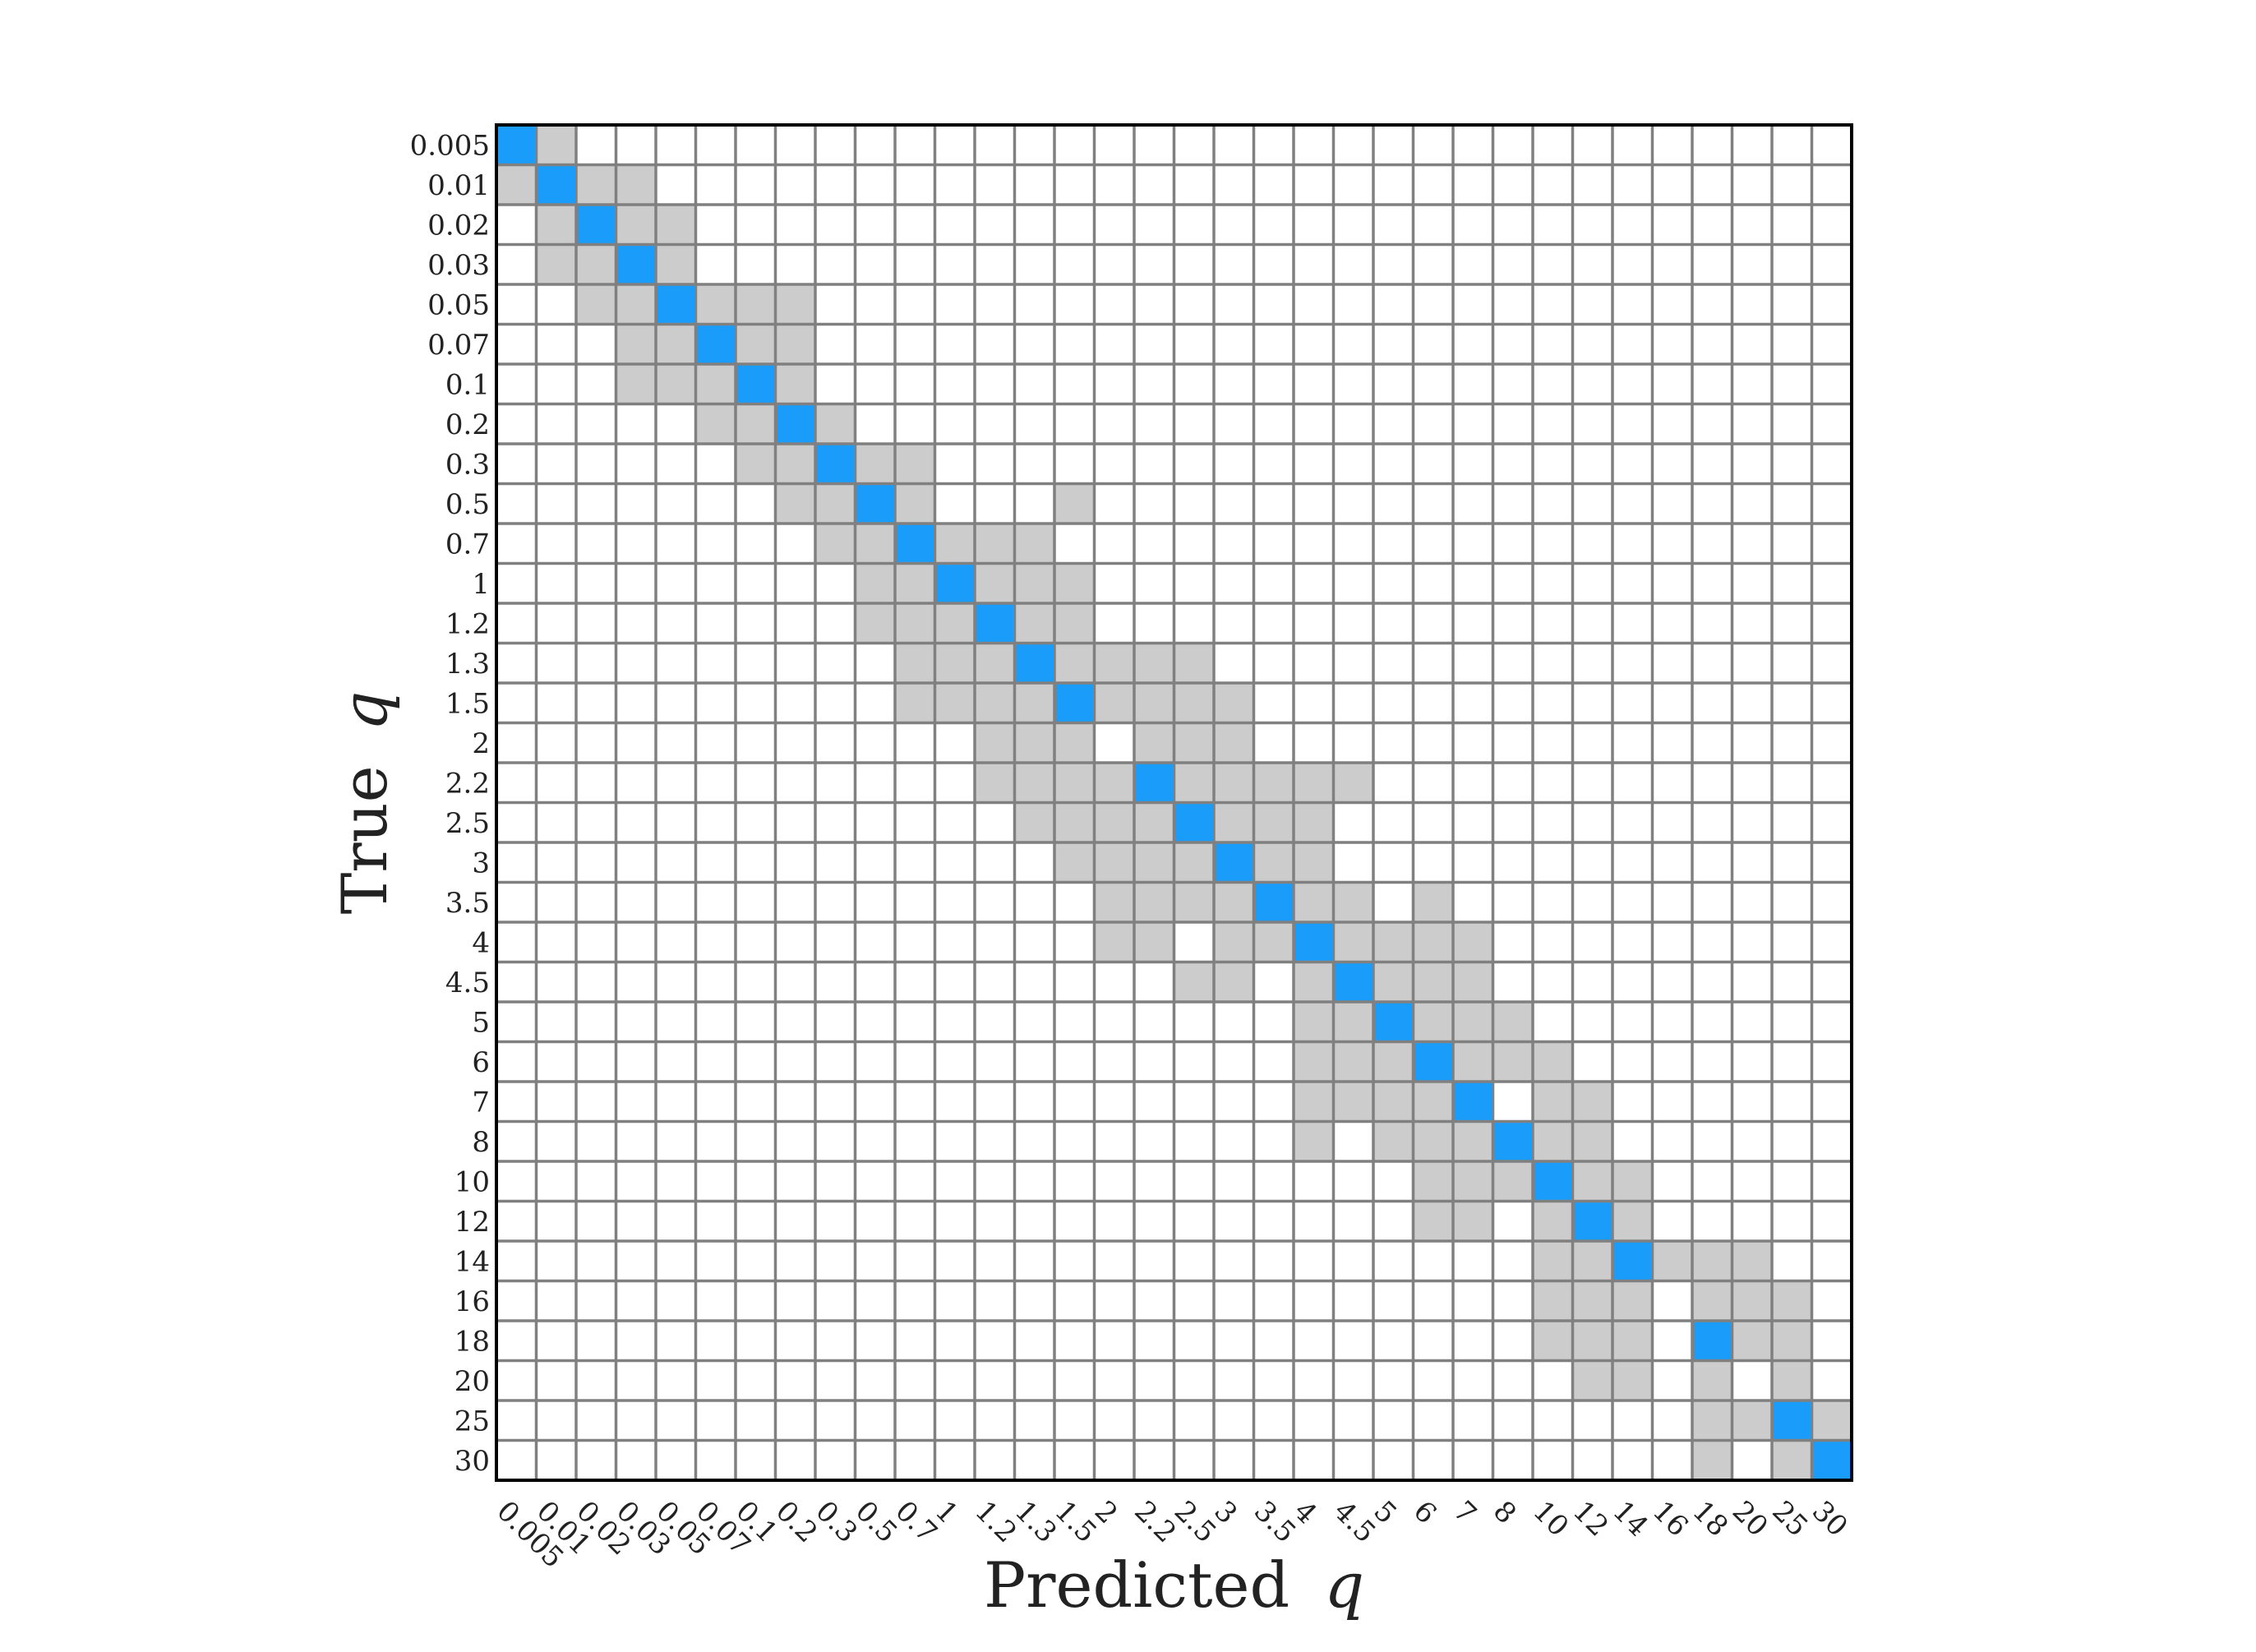 Image resolution: width=2256 pixels, height=1652 pixels. Describe the element at coordinates (472, 1181) in the screenshot. I see `y-tick-label: 10` at that location.